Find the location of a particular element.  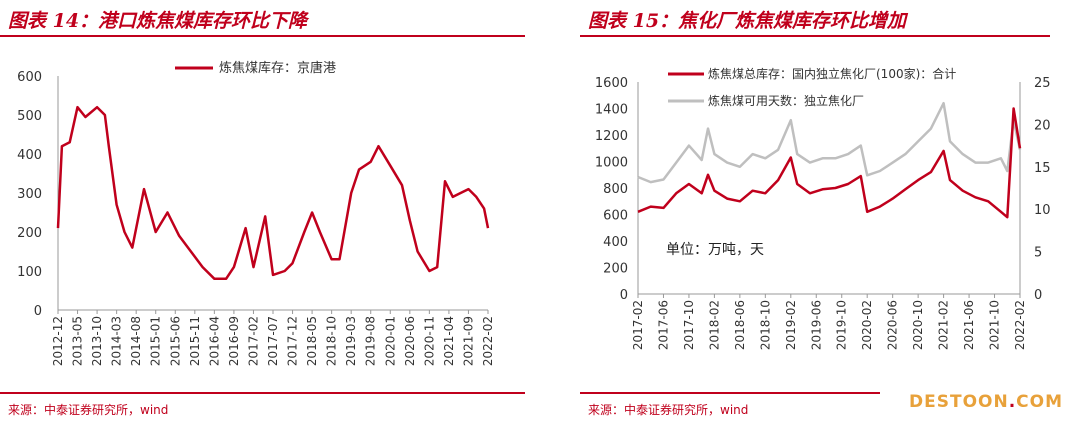

y-left-tick-label: 800 is located at coordinates (615, 189).